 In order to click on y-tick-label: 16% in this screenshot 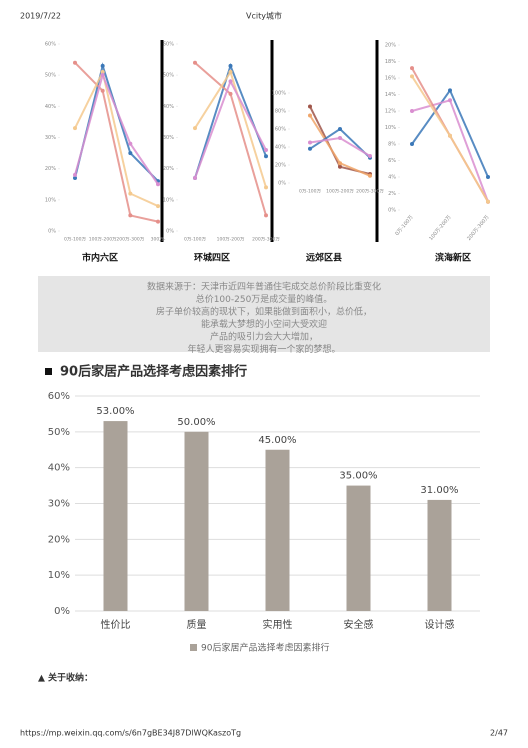, I will do `click(390, 79)`.